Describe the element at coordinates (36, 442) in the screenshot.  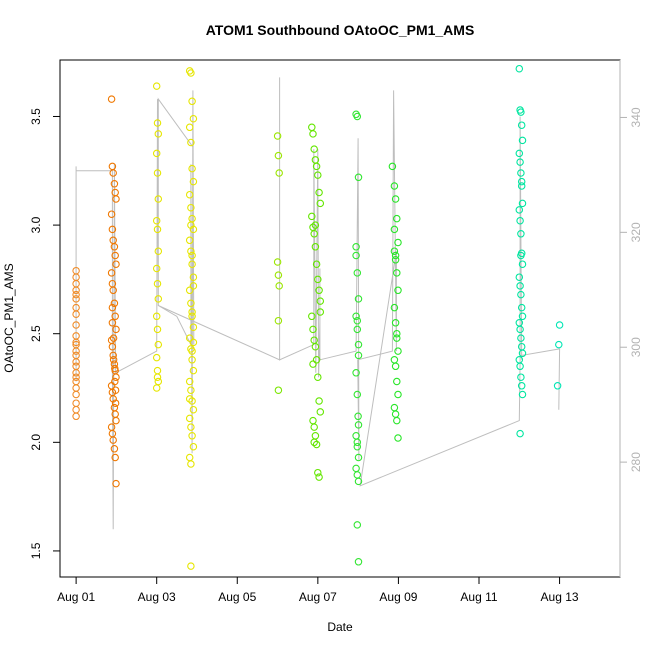
I see `y-tick-label: 2.0` at that location.